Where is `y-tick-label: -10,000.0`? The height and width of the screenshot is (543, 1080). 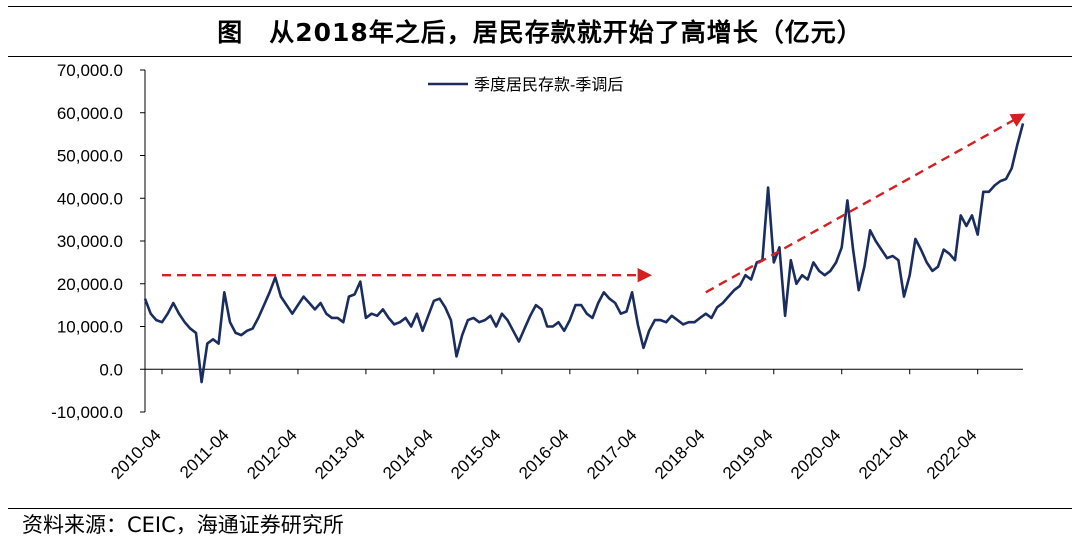 y-tick-label: -10,000.0 is located at coordinates (87, 412).